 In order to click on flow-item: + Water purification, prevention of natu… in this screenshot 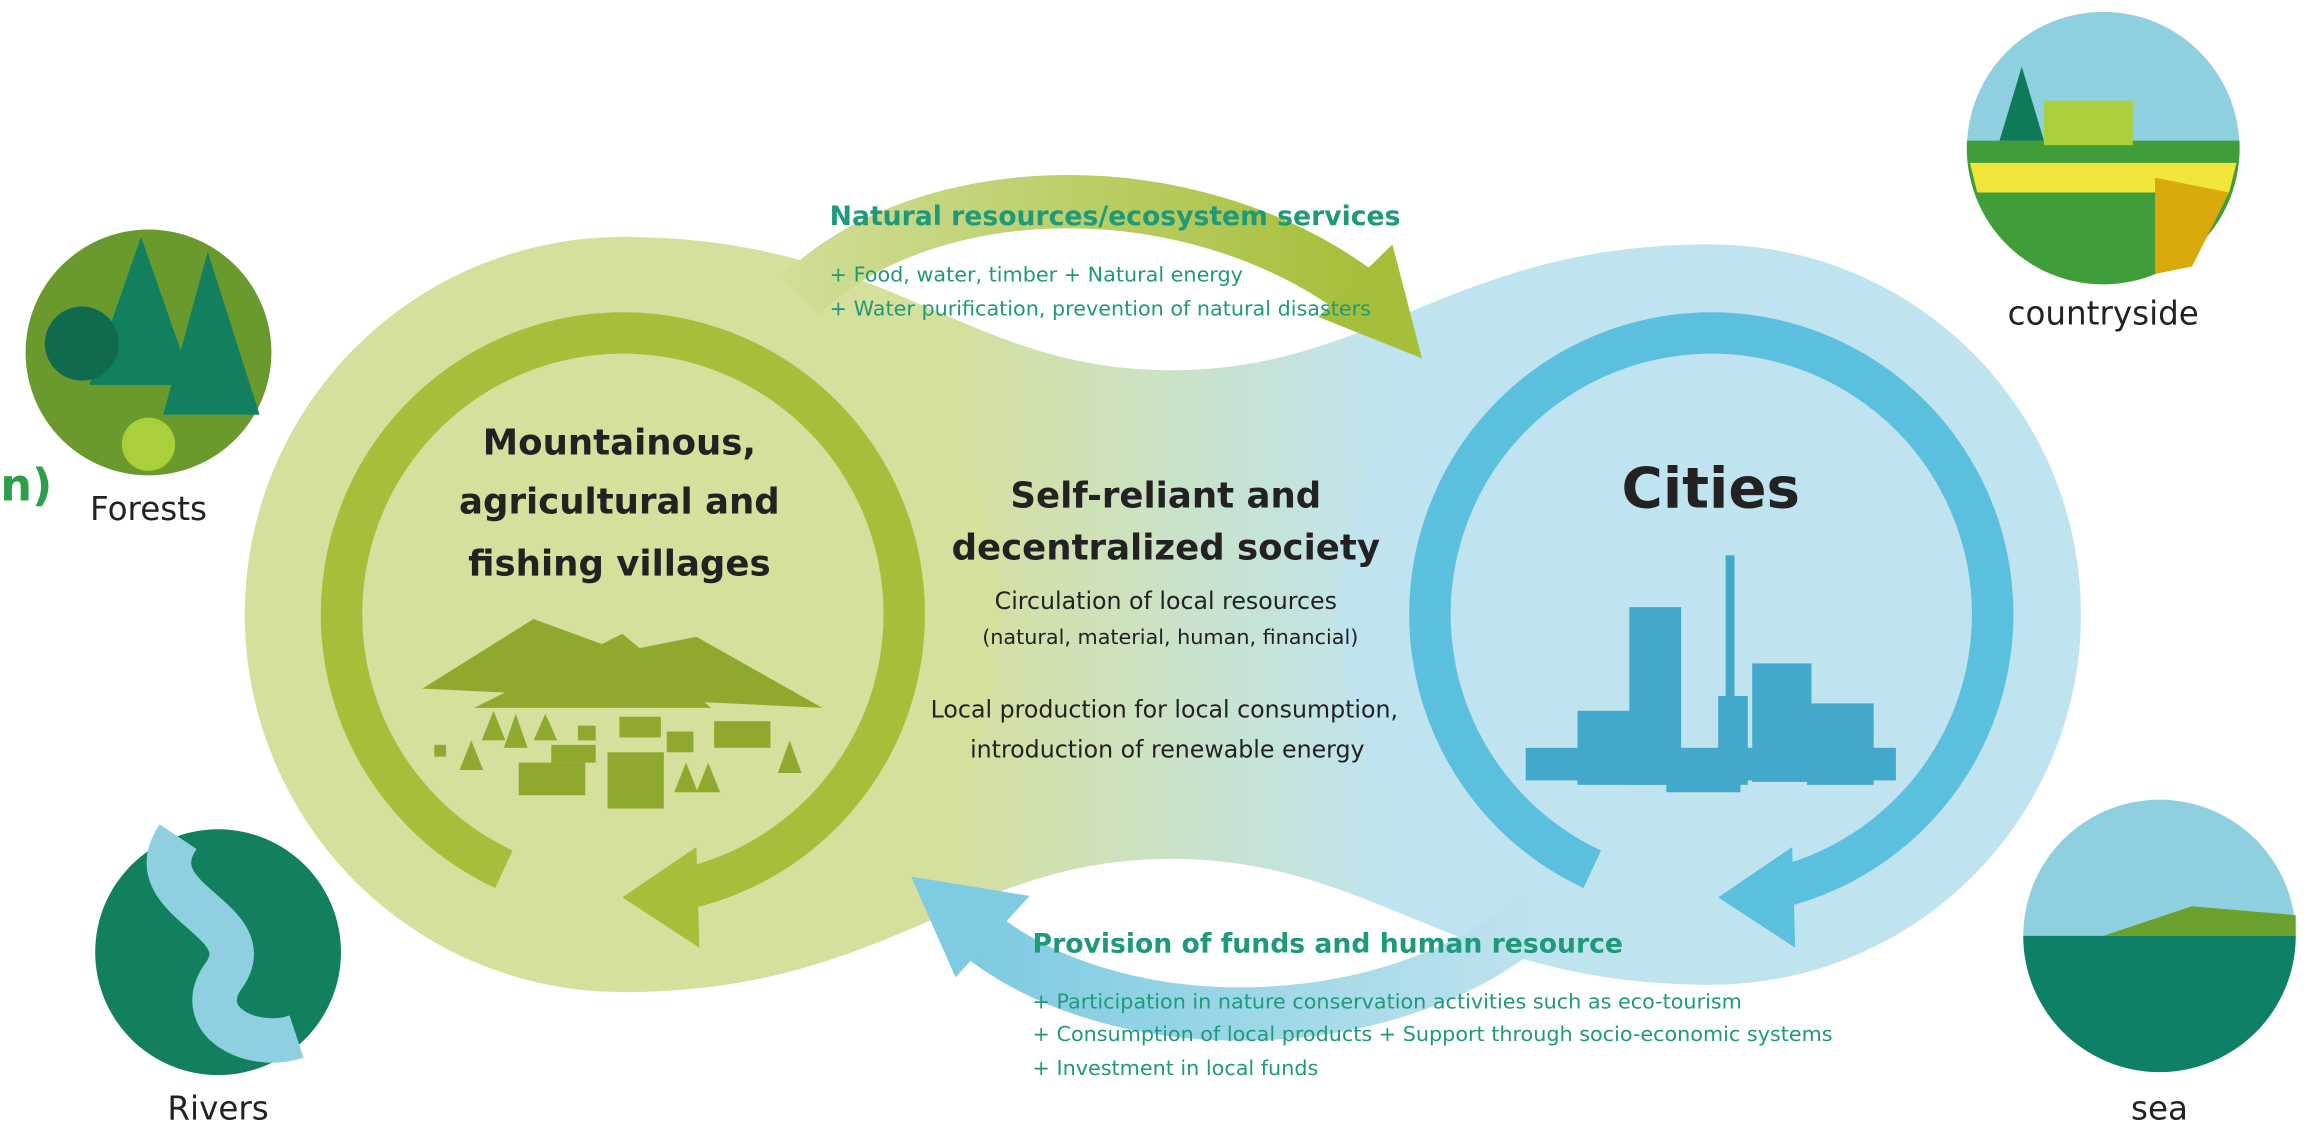, I will do `click(1100, 308)`.